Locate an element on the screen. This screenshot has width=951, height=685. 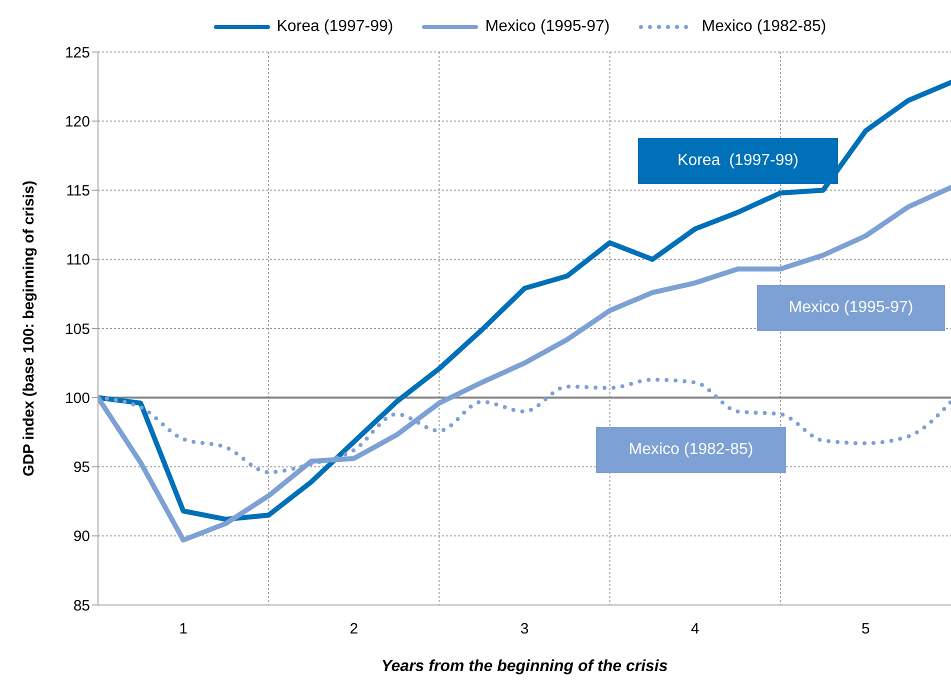
x-tick-label: 3 is located at coordinates (524, 629).